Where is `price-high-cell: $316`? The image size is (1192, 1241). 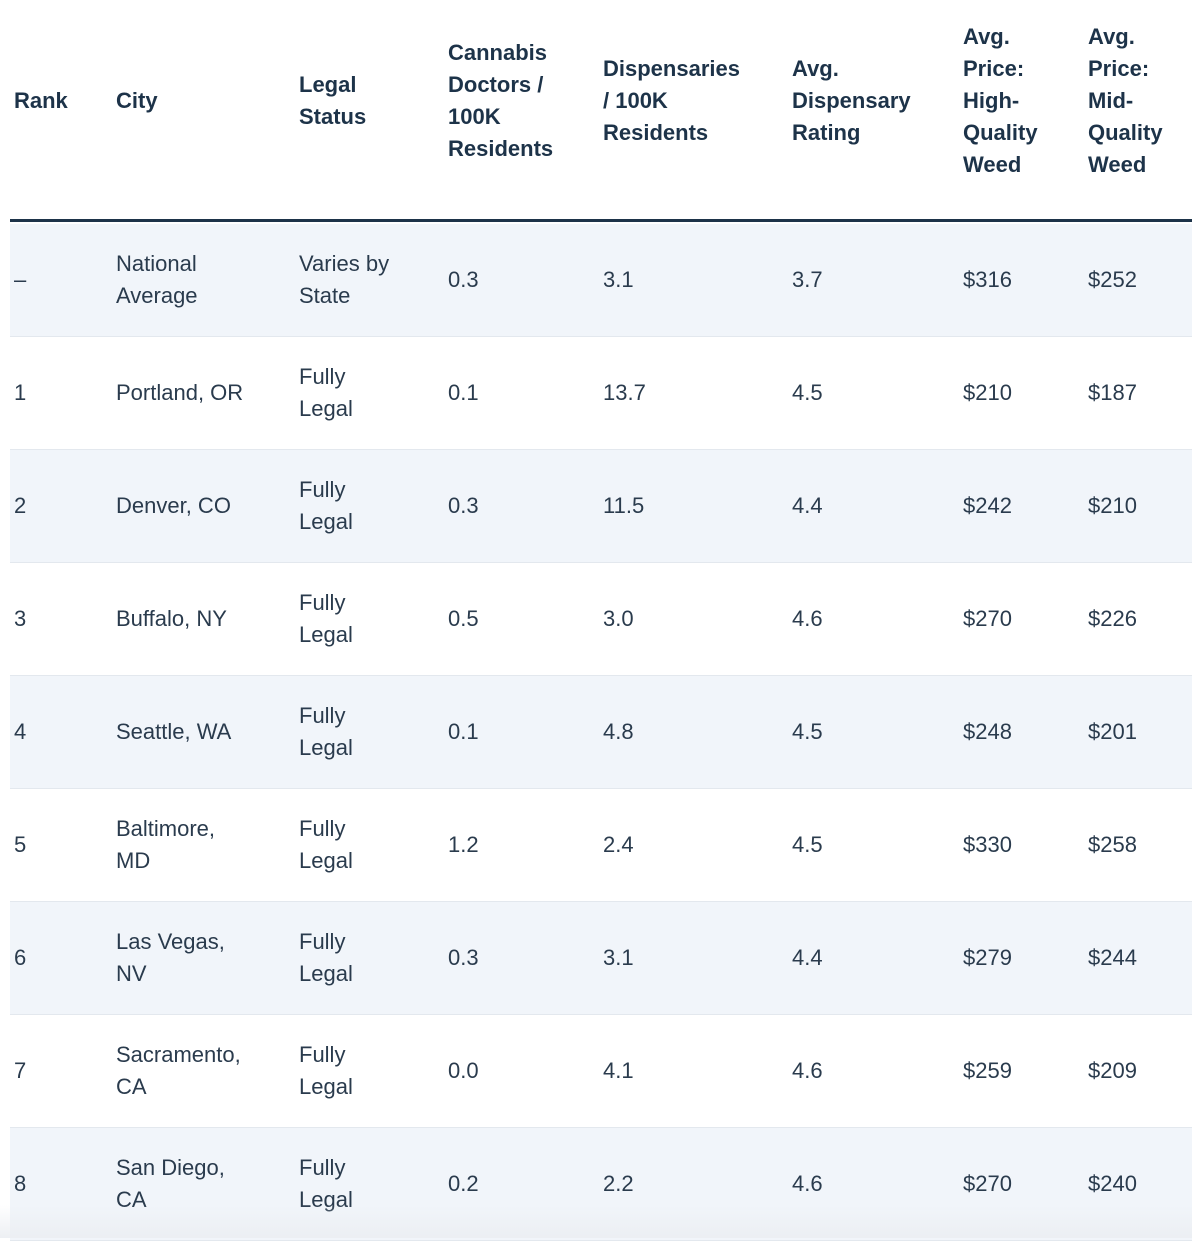
price-high-cell: $316 is located at coordinates (987, 279).